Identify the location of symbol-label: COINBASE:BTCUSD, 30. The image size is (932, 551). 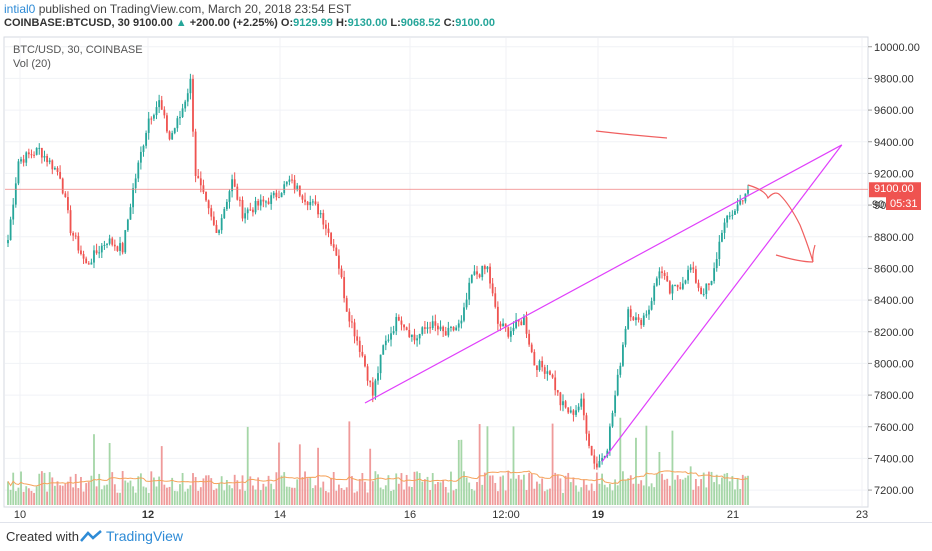
(67, 23).